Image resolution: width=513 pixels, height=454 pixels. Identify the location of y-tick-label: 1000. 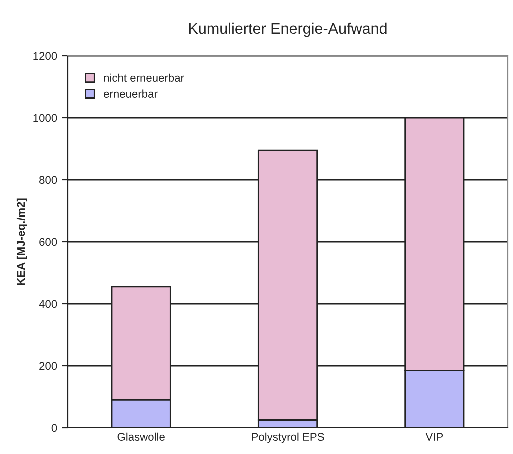
(46, 118).